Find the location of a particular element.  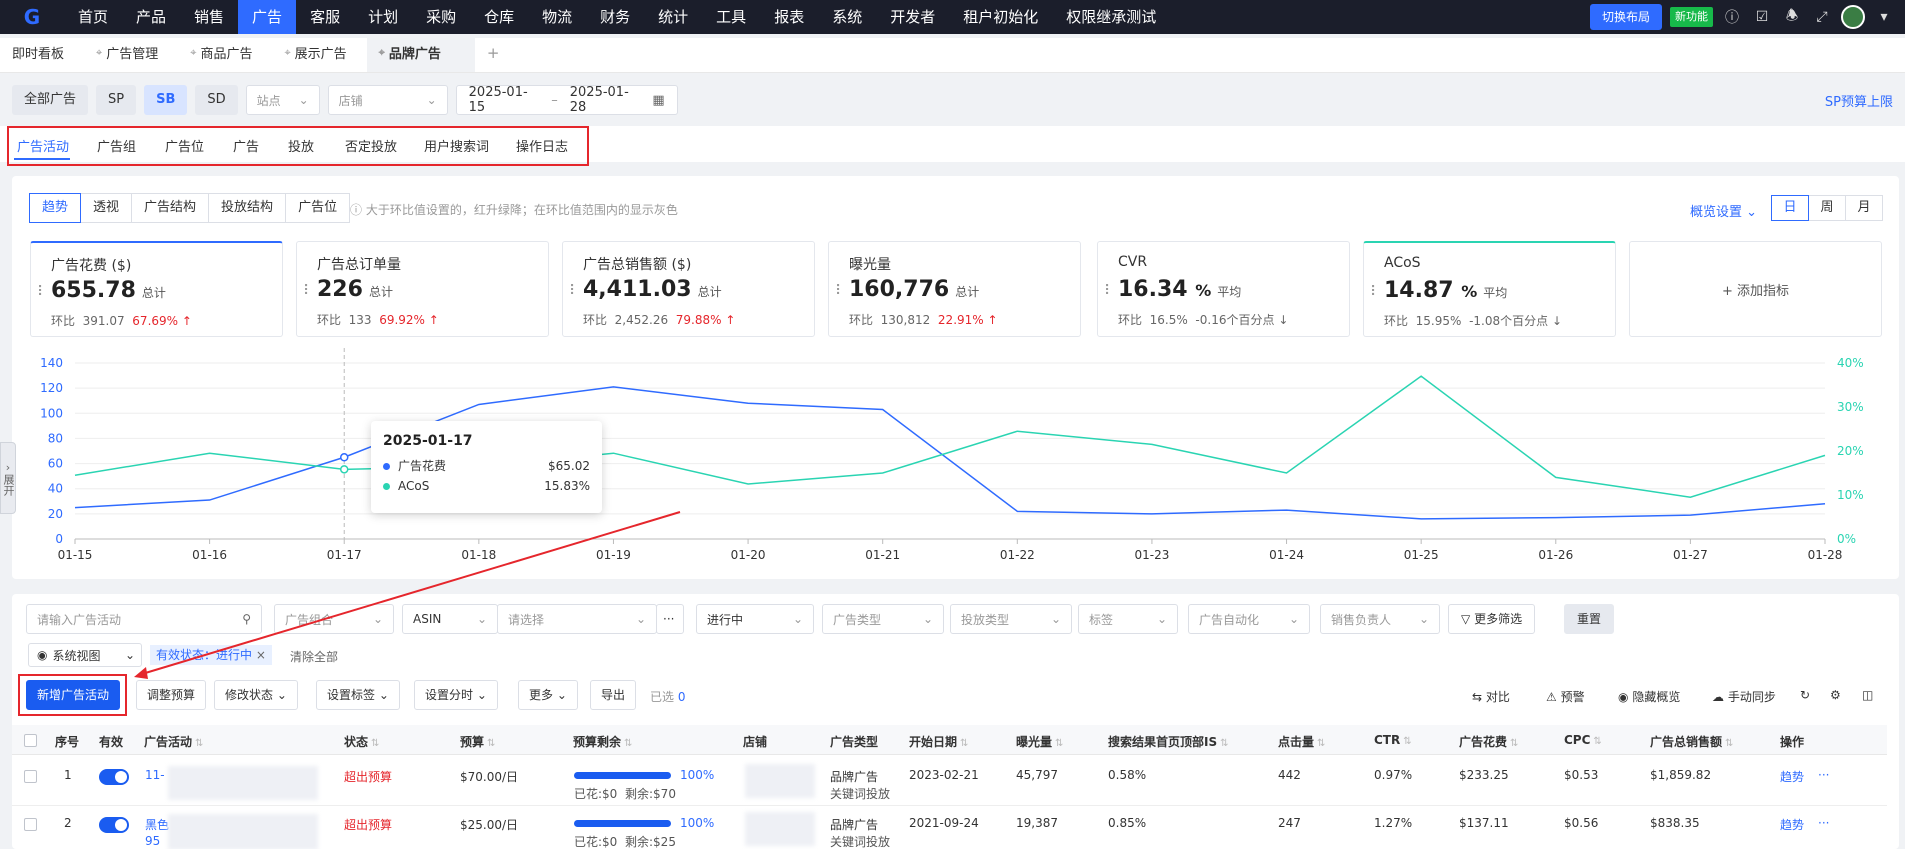

metric-card: 广告总订单量 ⠇ 226 总计 环比 133 69.92% ↑ is located at coordinates (422, 289).